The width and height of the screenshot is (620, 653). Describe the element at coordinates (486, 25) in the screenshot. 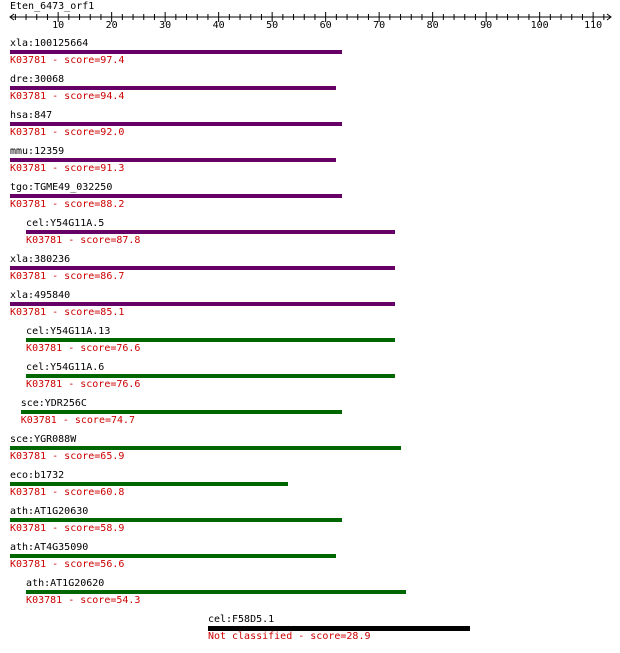

I see `ruler-tick-label: 90` at that location.